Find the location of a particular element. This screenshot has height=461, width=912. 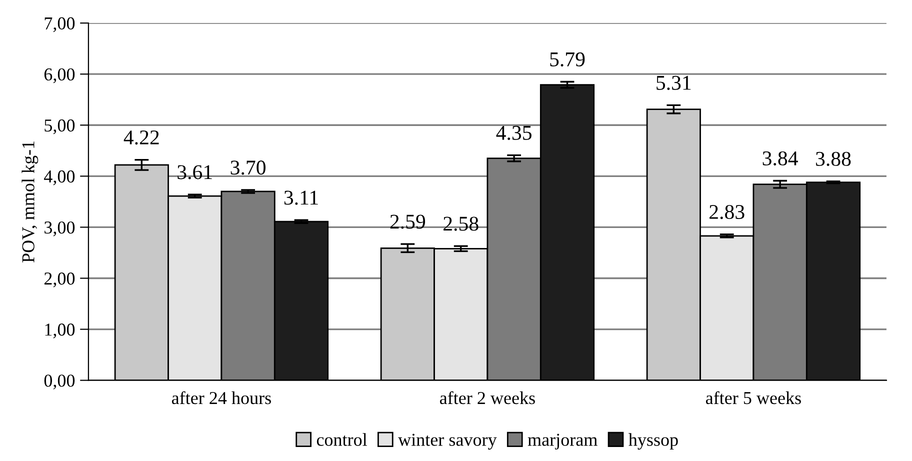

x-tick-label: after 5 weeks is located at coordinates (753, 397).